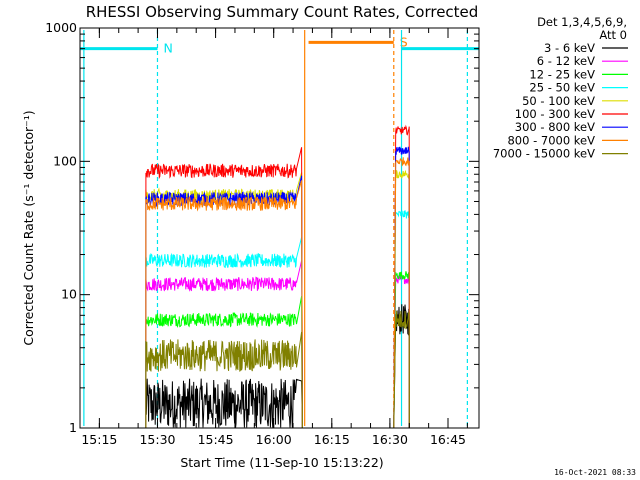  I want to click on legend-label-7: 800 - 7000 keV, so click(551, 140).